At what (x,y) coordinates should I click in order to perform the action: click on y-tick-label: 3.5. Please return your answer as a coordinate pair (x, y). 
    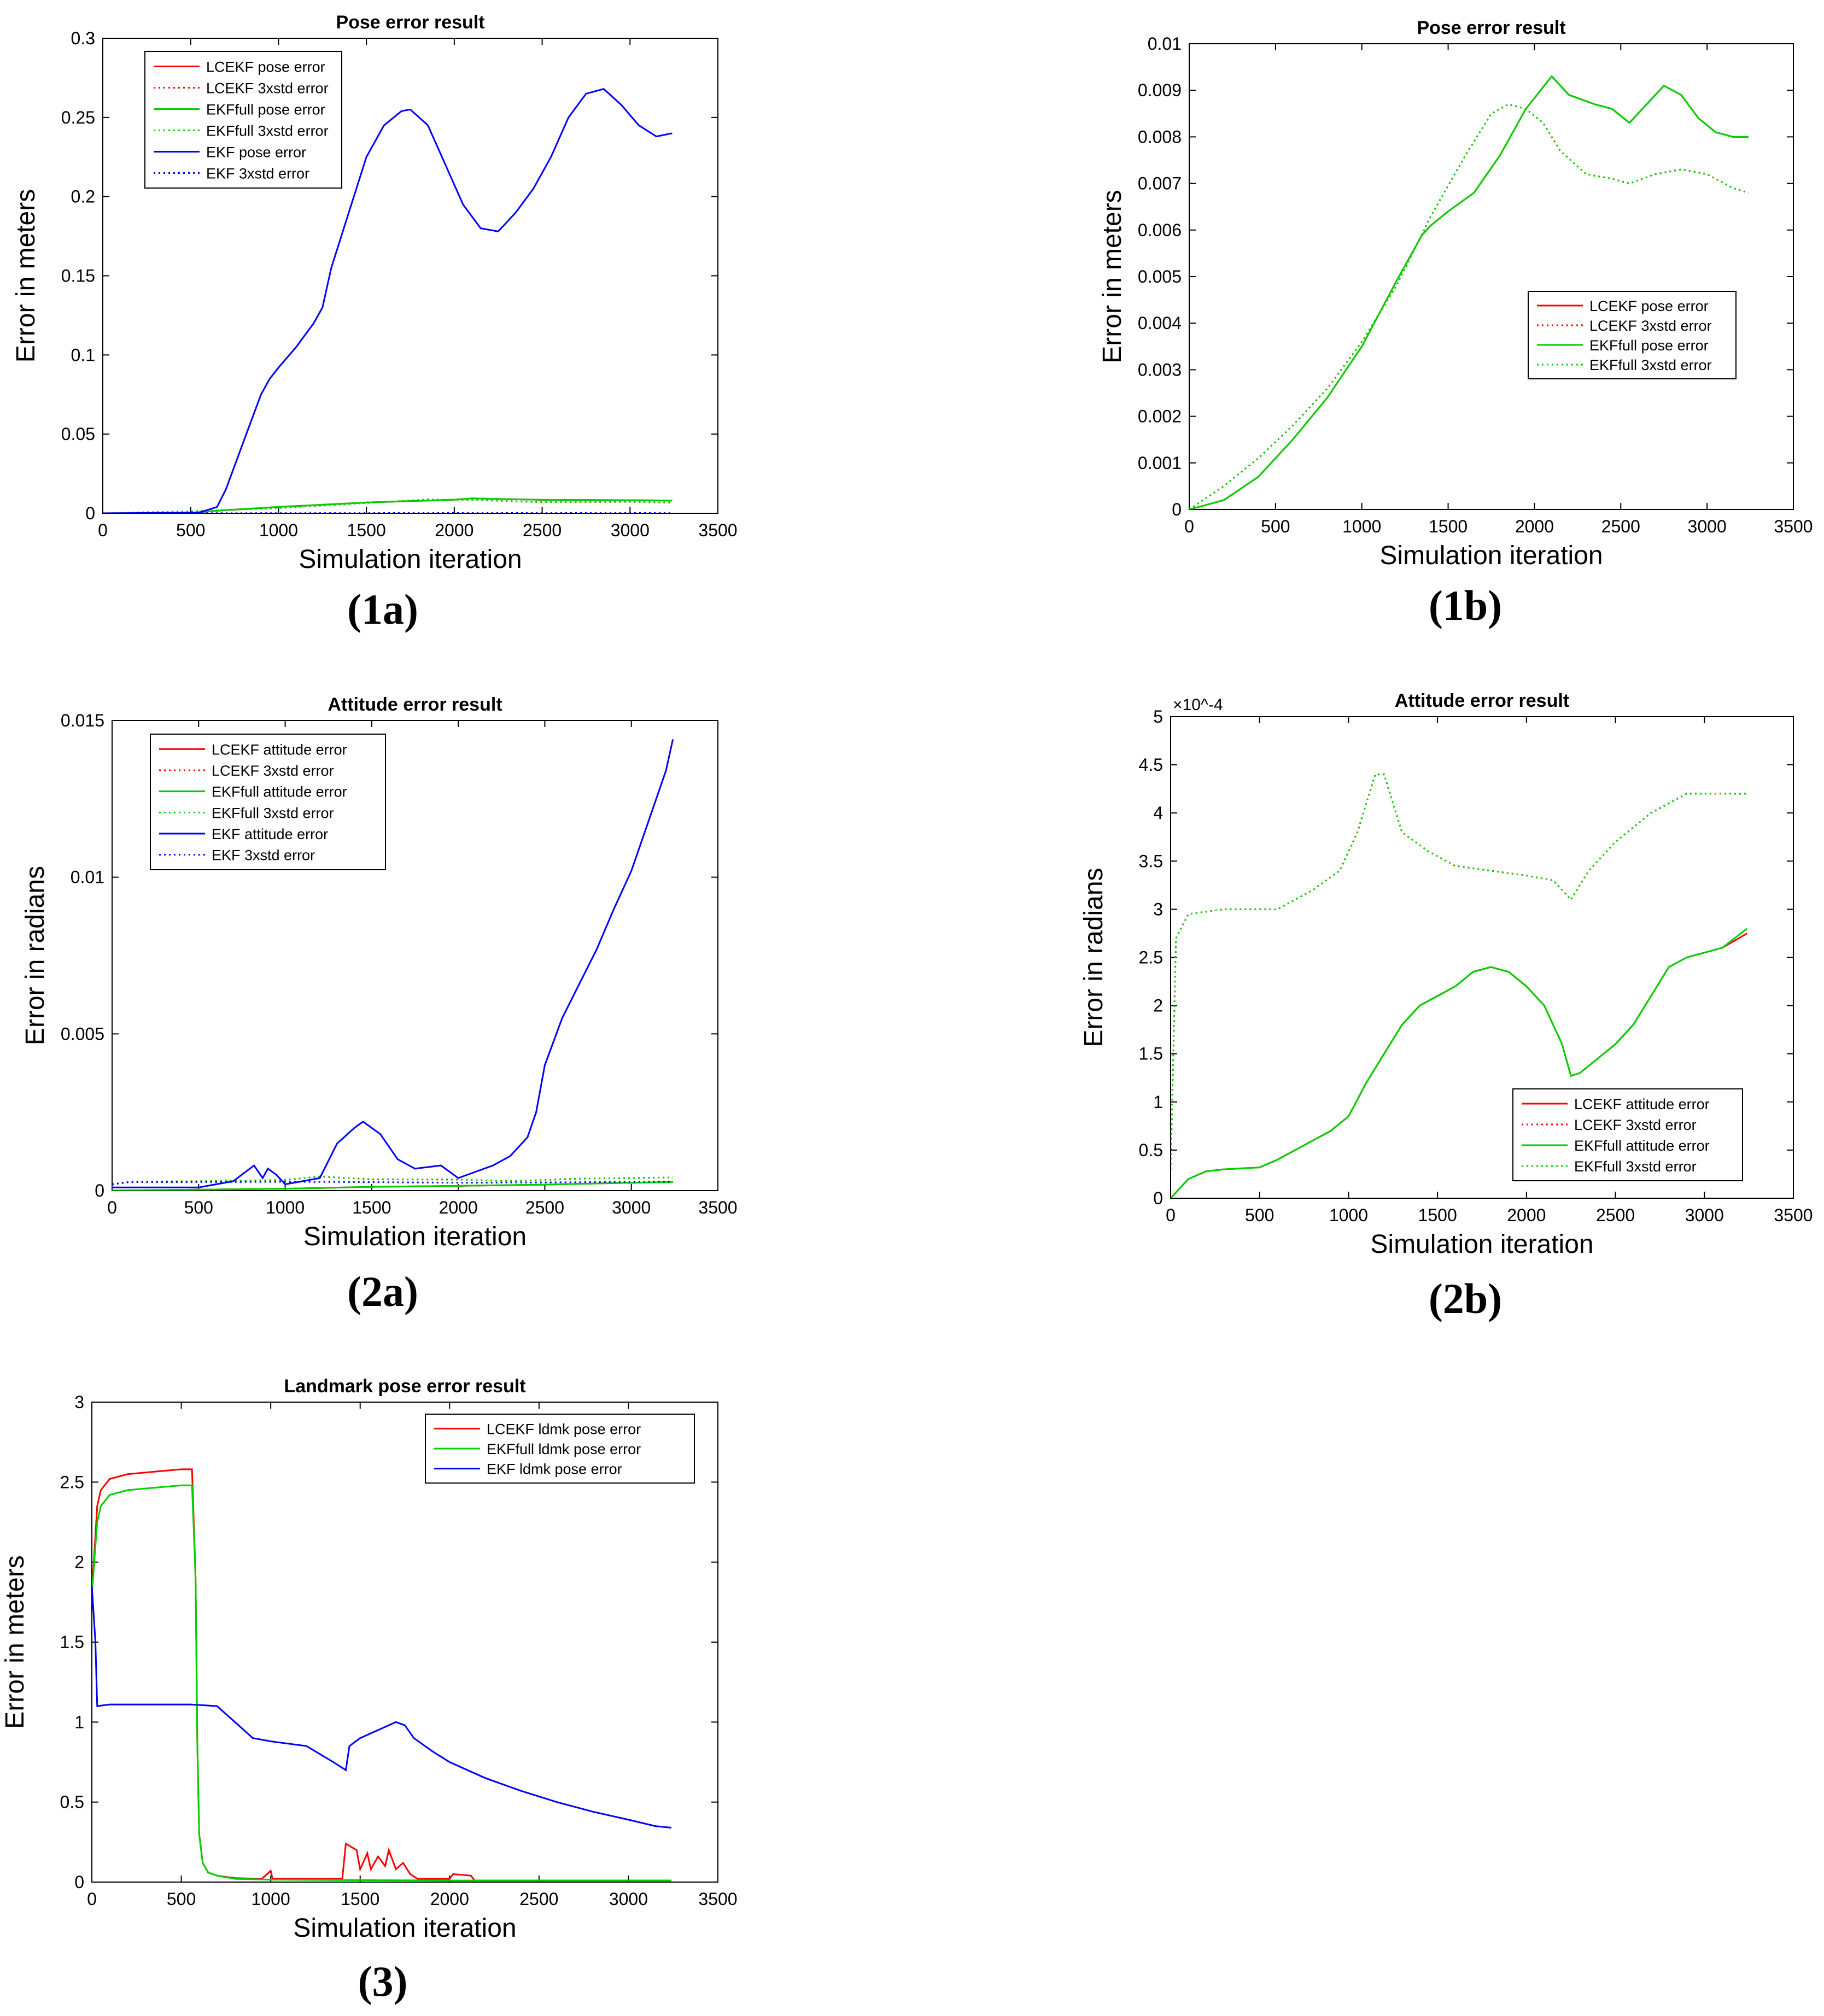
    Looking at the image, I should click on (1151, 861).